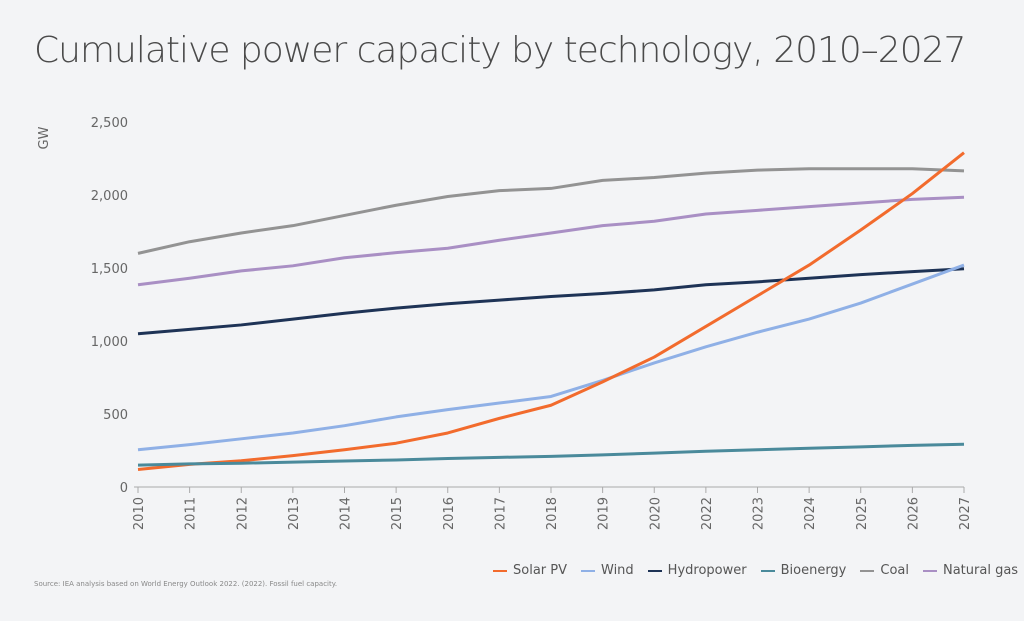 Image resolution: width=1024 pixels, height=621 pixels. I want to click on x-tick-label: 2025, so click(862, 513).